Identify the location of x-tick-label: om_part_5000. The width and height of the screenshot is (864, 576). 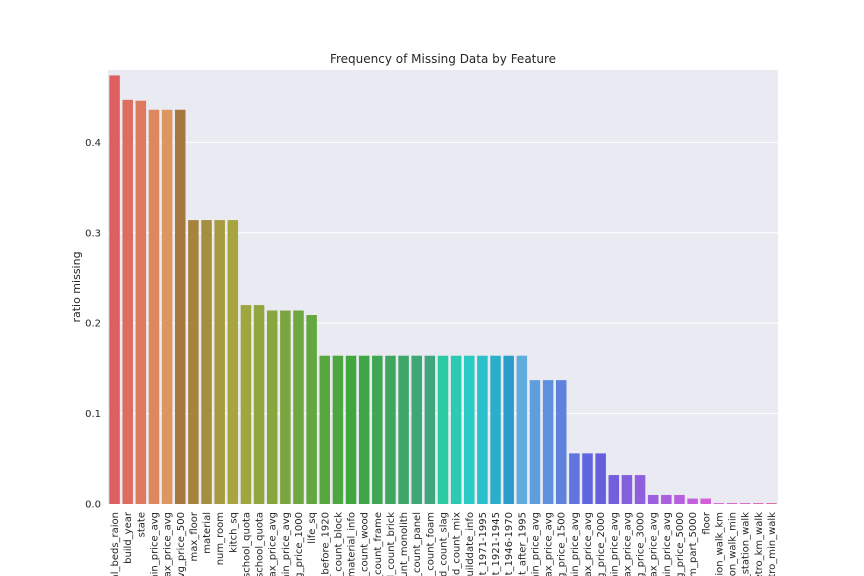
(693, 544).